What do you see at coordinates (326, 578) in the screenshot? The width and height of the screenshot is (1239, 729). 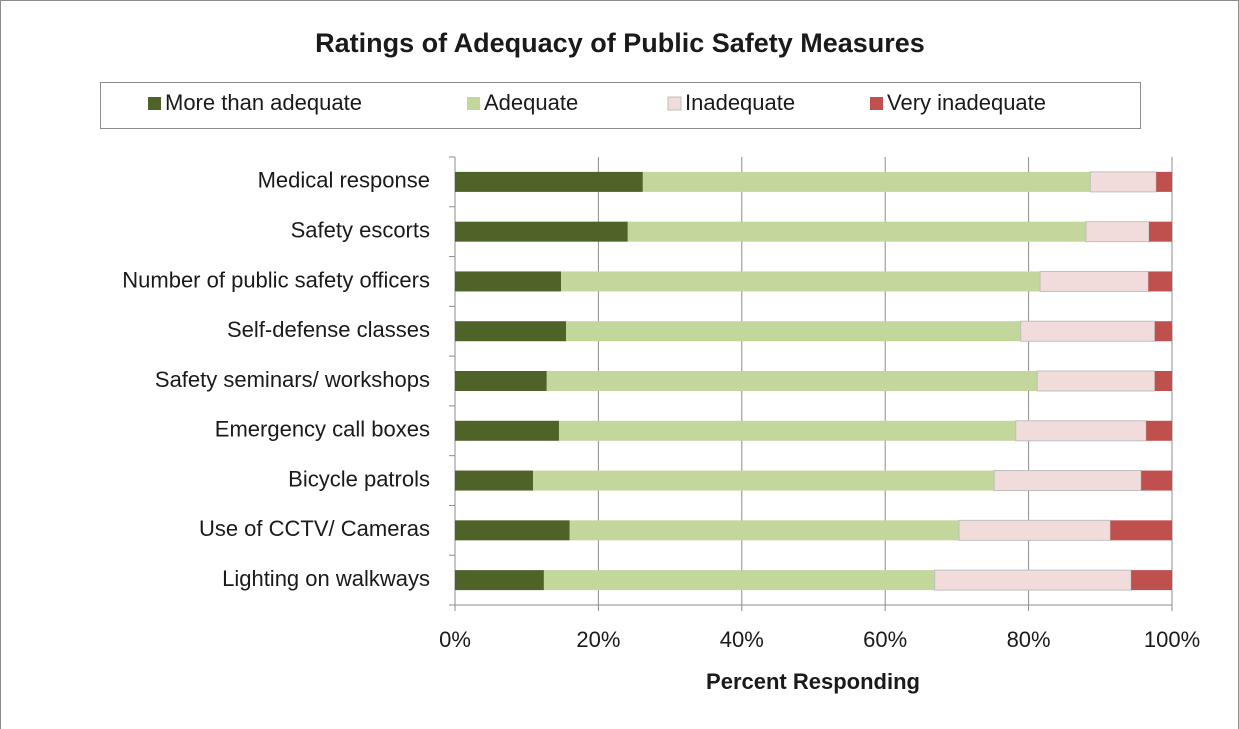 I see `y-tick-label: Lighting on walkways` at bounding box center [326, 578].